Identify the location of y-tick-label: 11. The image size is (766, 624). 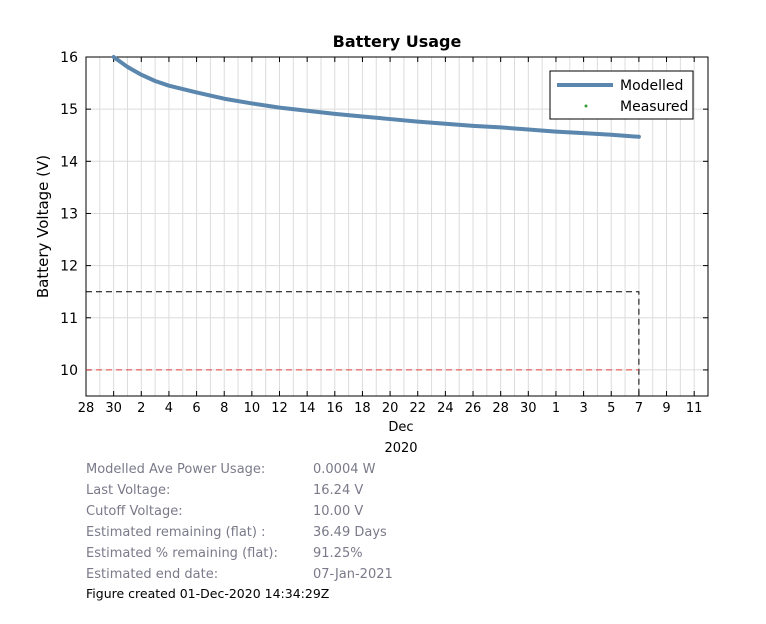
(69, 319).